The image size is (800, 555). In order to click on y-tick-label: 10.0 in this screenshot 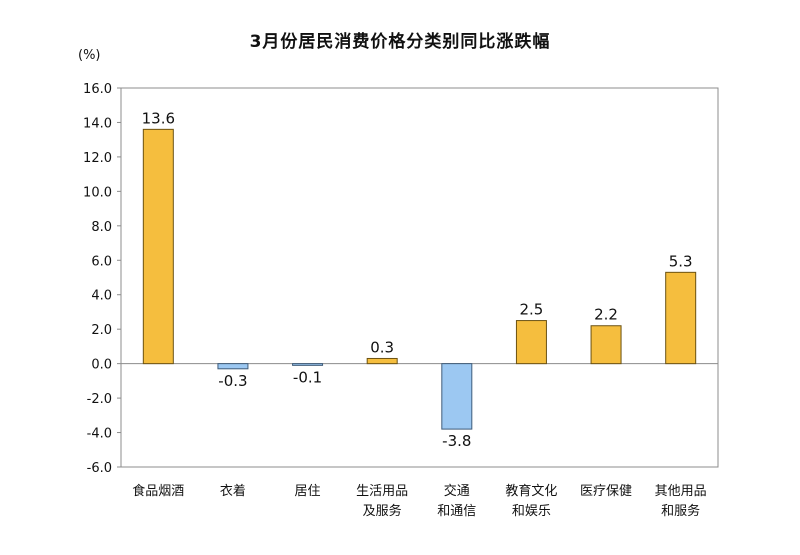, I will do `click(97, 192)`.